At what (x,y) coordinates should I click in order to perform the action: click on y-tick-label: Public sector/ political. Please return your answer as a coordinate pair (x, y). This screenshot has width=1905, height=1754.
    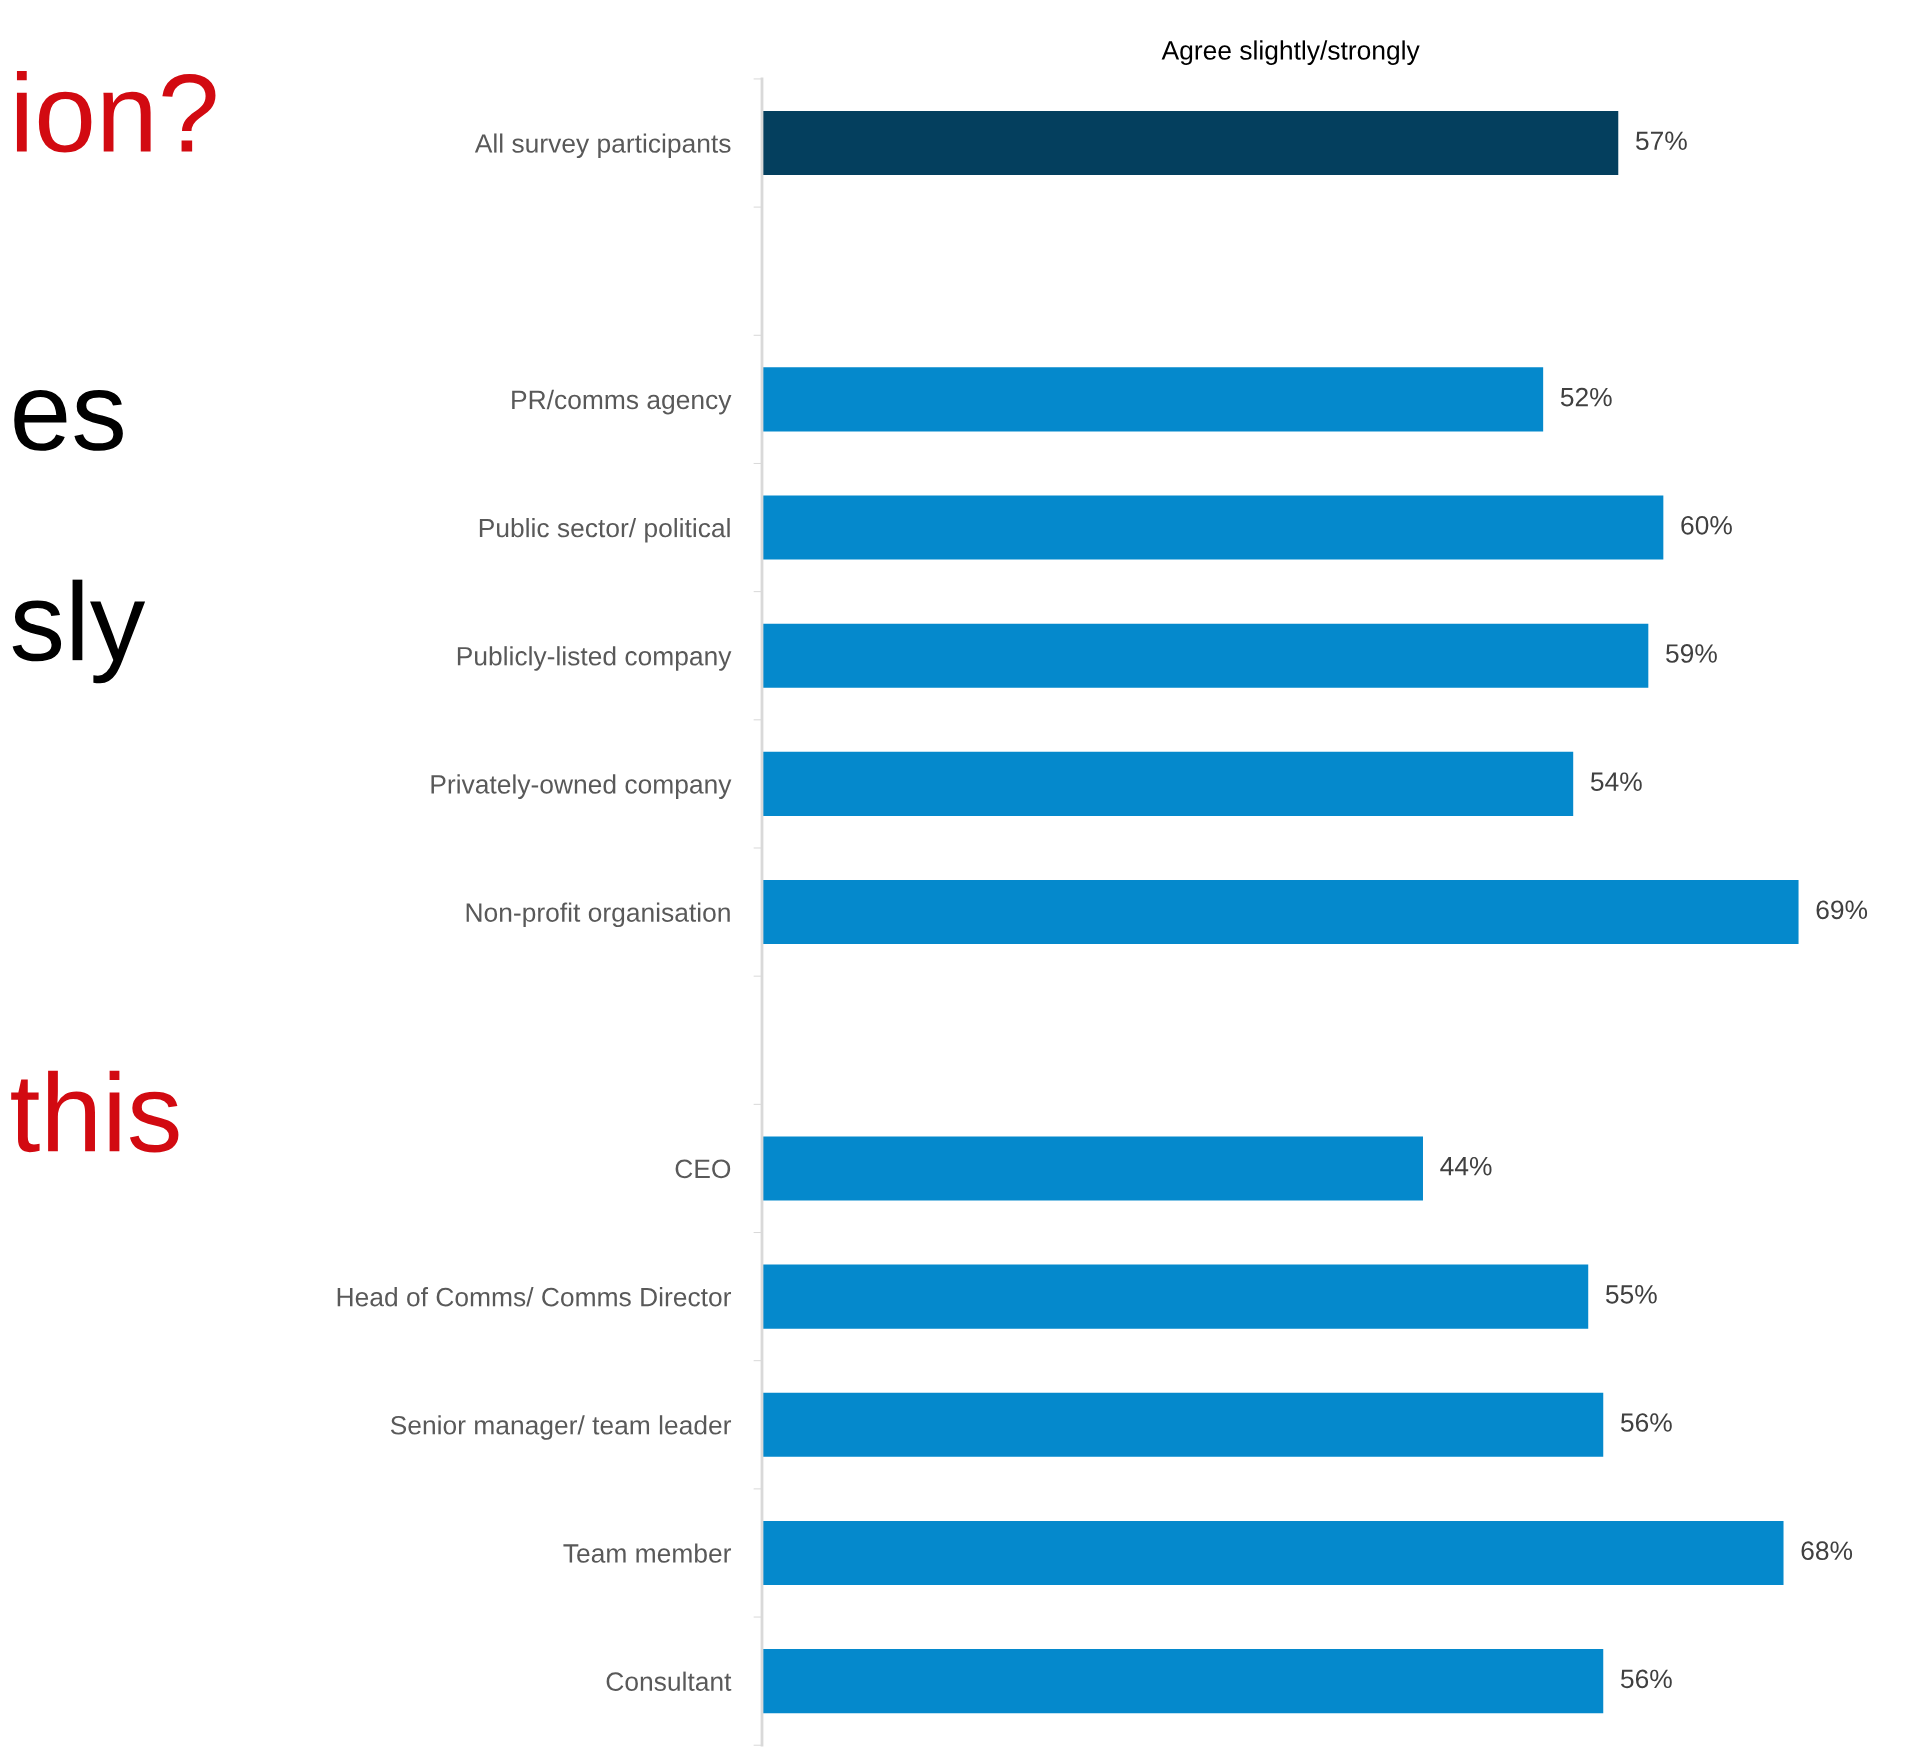
    Looking at the image, I should click on (604, 530).